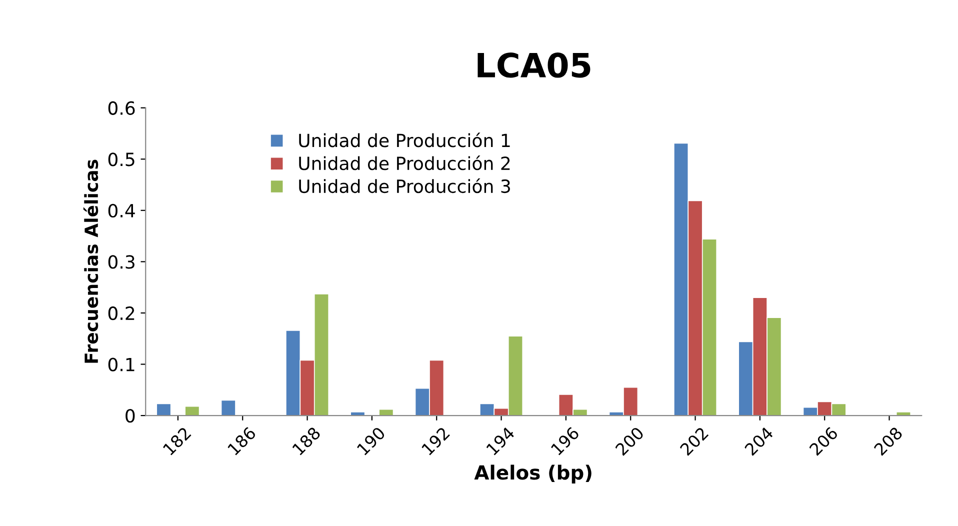 The height and width of the screenshot is (526, 958). Describe the element at coordinates (371, 441) in the screenshot. I see `x-tick-label: 190` at that location.